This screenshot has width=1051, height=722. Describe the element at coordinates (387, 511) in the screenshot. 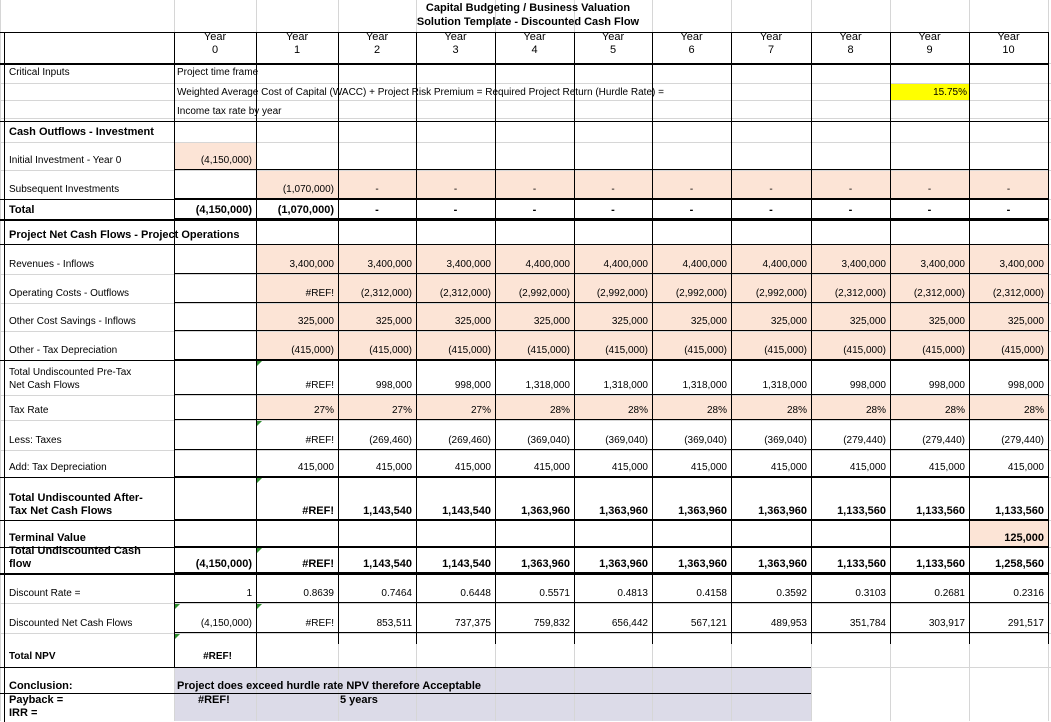

I see `cell-aftertax-year-2: 1,143,540` at that location.